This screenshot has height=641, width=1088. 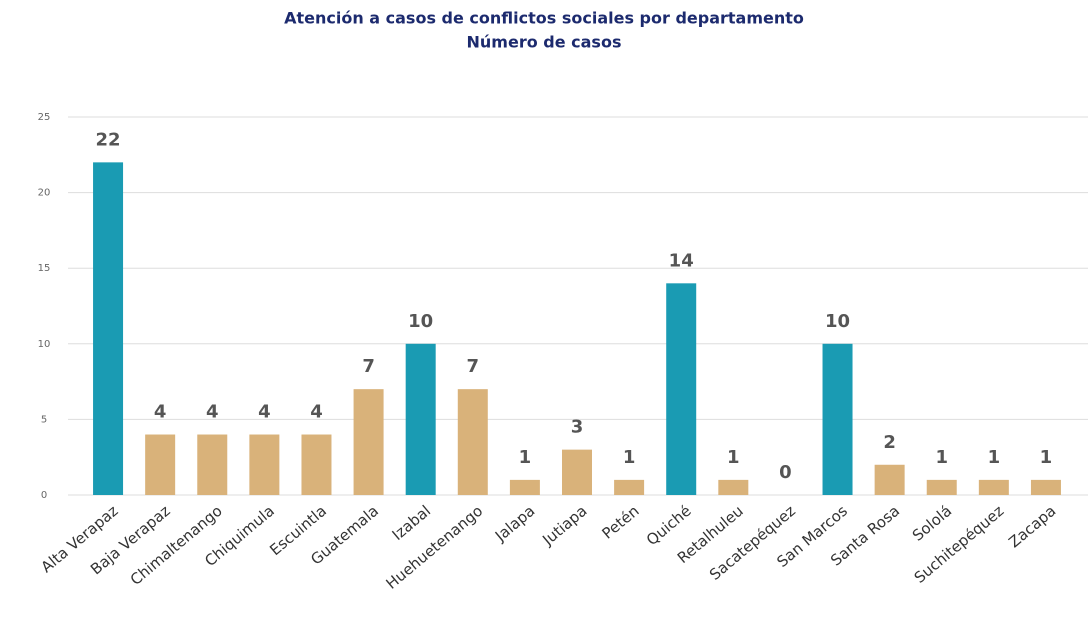 I want to click on y-tick-label: 10, so click(x=44, y=344).